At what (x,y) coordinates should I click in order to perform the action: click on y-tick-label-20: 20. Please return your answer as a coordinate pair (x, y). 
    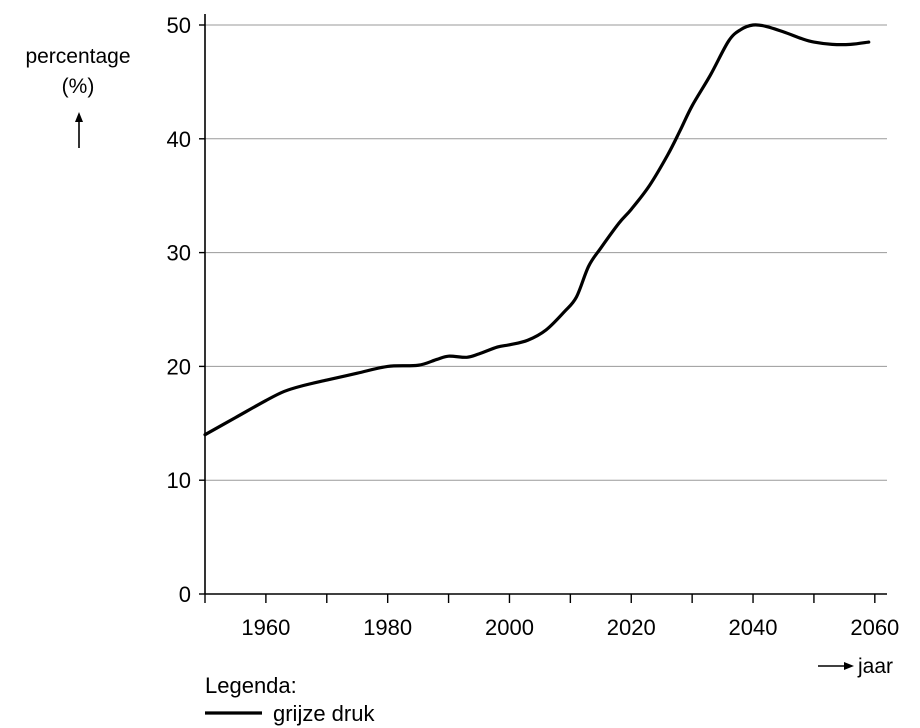
    Looking at the image, I should click on (179, 366).